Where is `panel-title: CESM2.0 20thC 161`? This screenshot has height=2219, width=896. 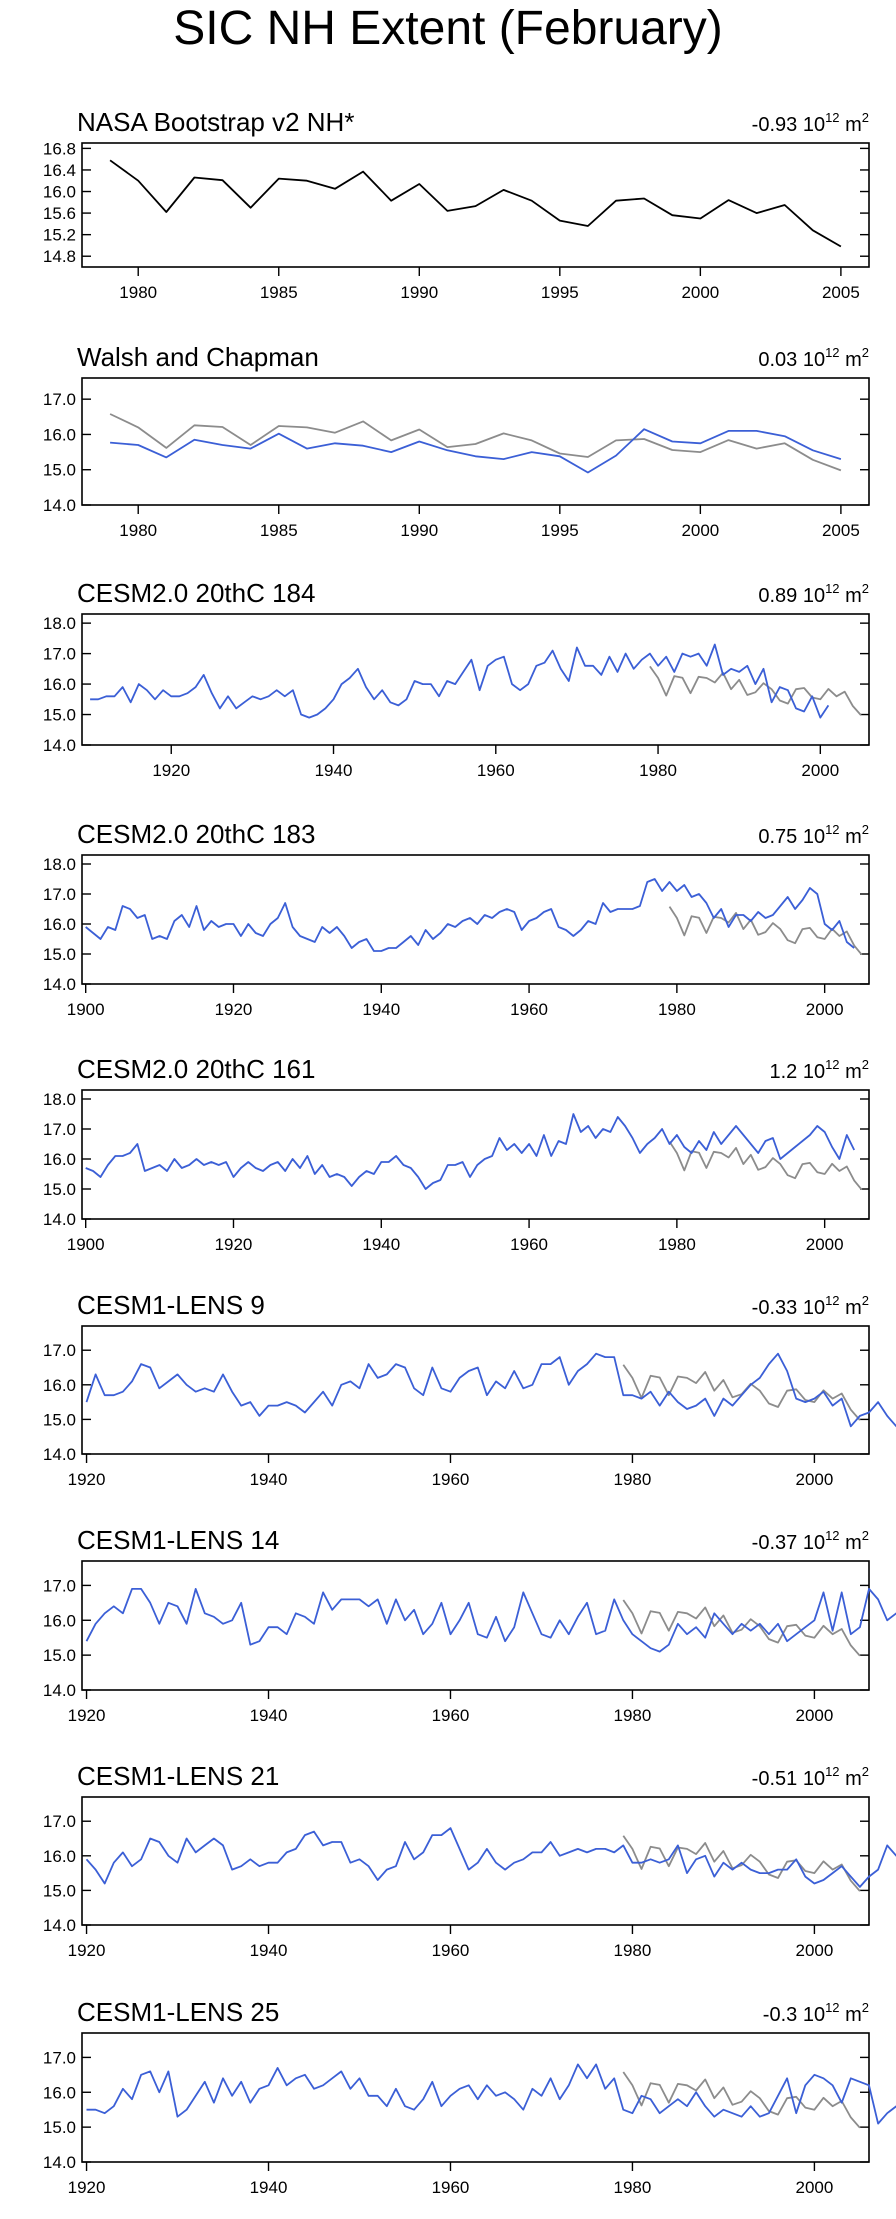
panel-title: CESM2.0 20thC 161 is located at coordinates (196, 1069).